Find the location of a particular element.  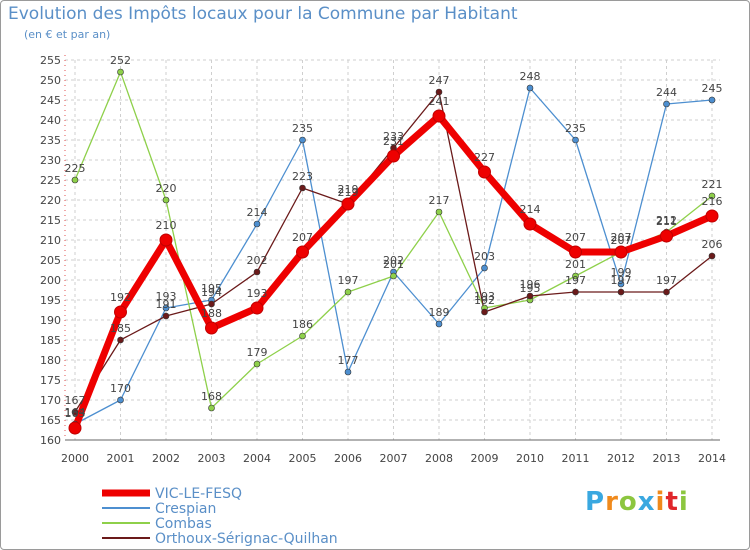

y-tick-label: 190 is located at coordinates (50, 320).